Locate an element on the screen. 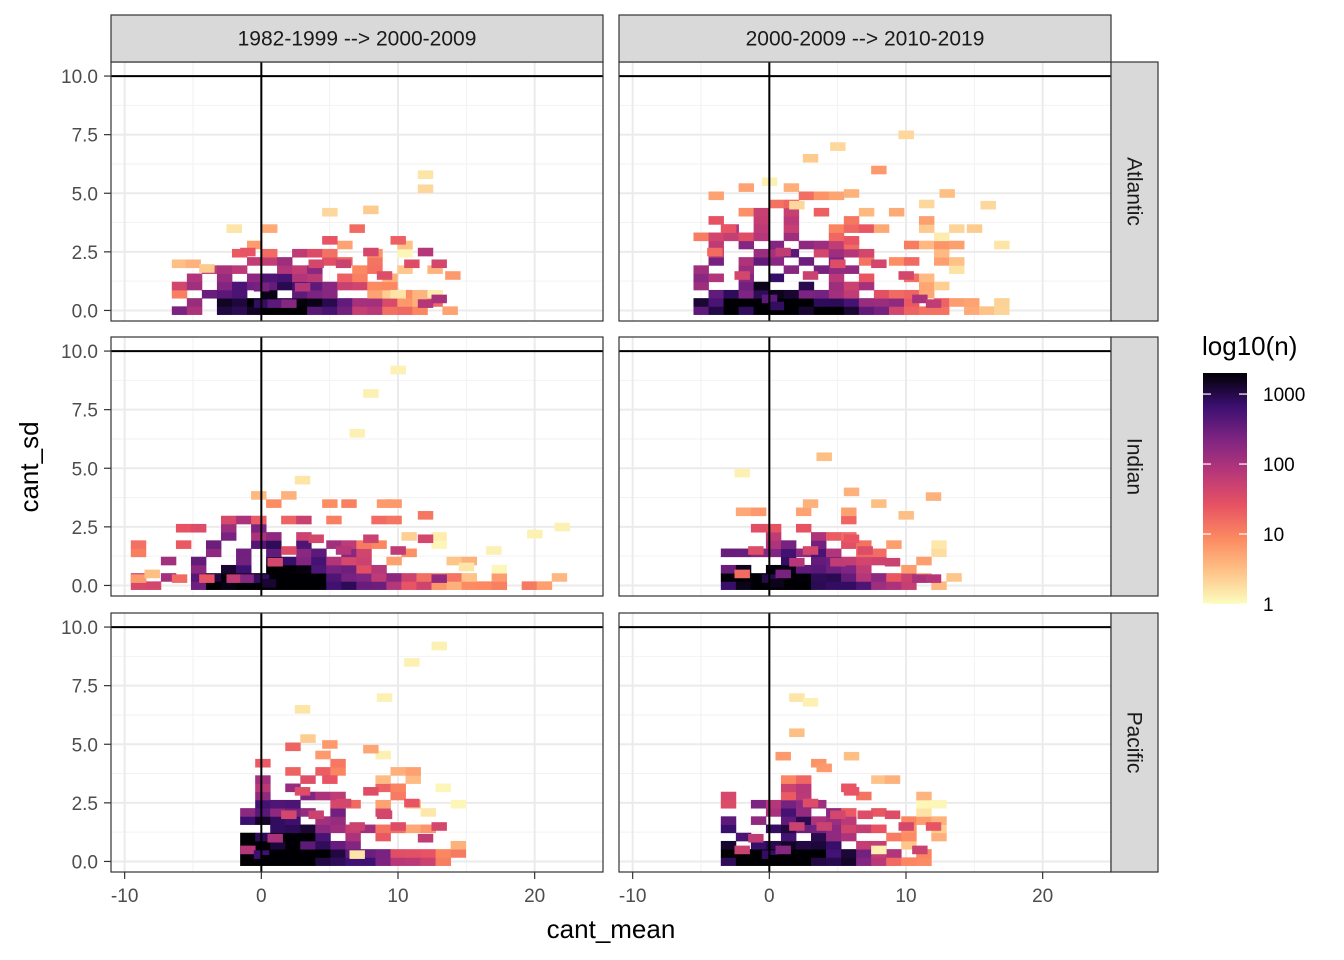  x-tick-label: 10 is located at coordinates (397, 896).